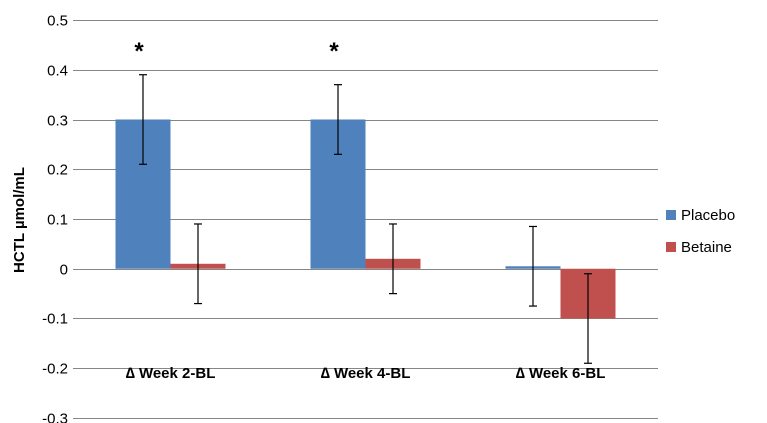  I want to click on annotations: * *, so click(236, 51).